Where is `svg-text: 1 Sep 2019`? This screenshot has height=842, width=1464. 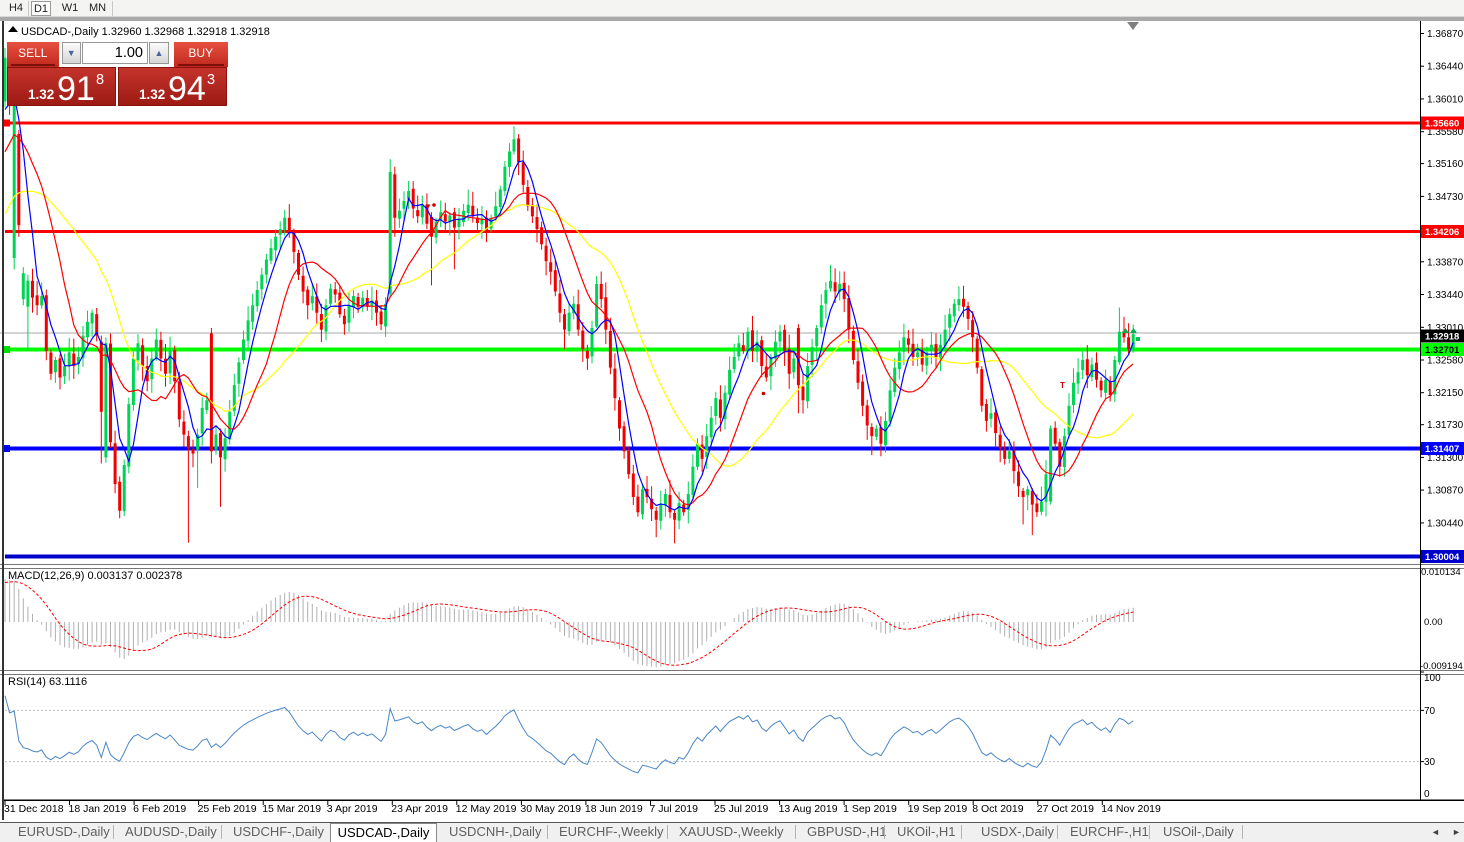
svg-text: 1 Sep 2019 is located at coordinates (870, 809).